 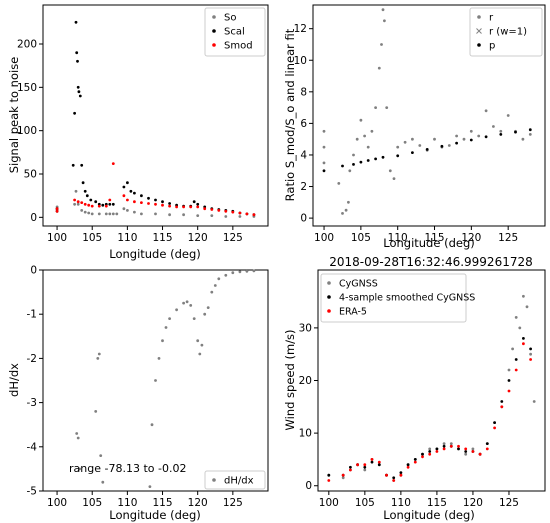 I want to click on y-tick-label: 0, so click(x=303, y=219).